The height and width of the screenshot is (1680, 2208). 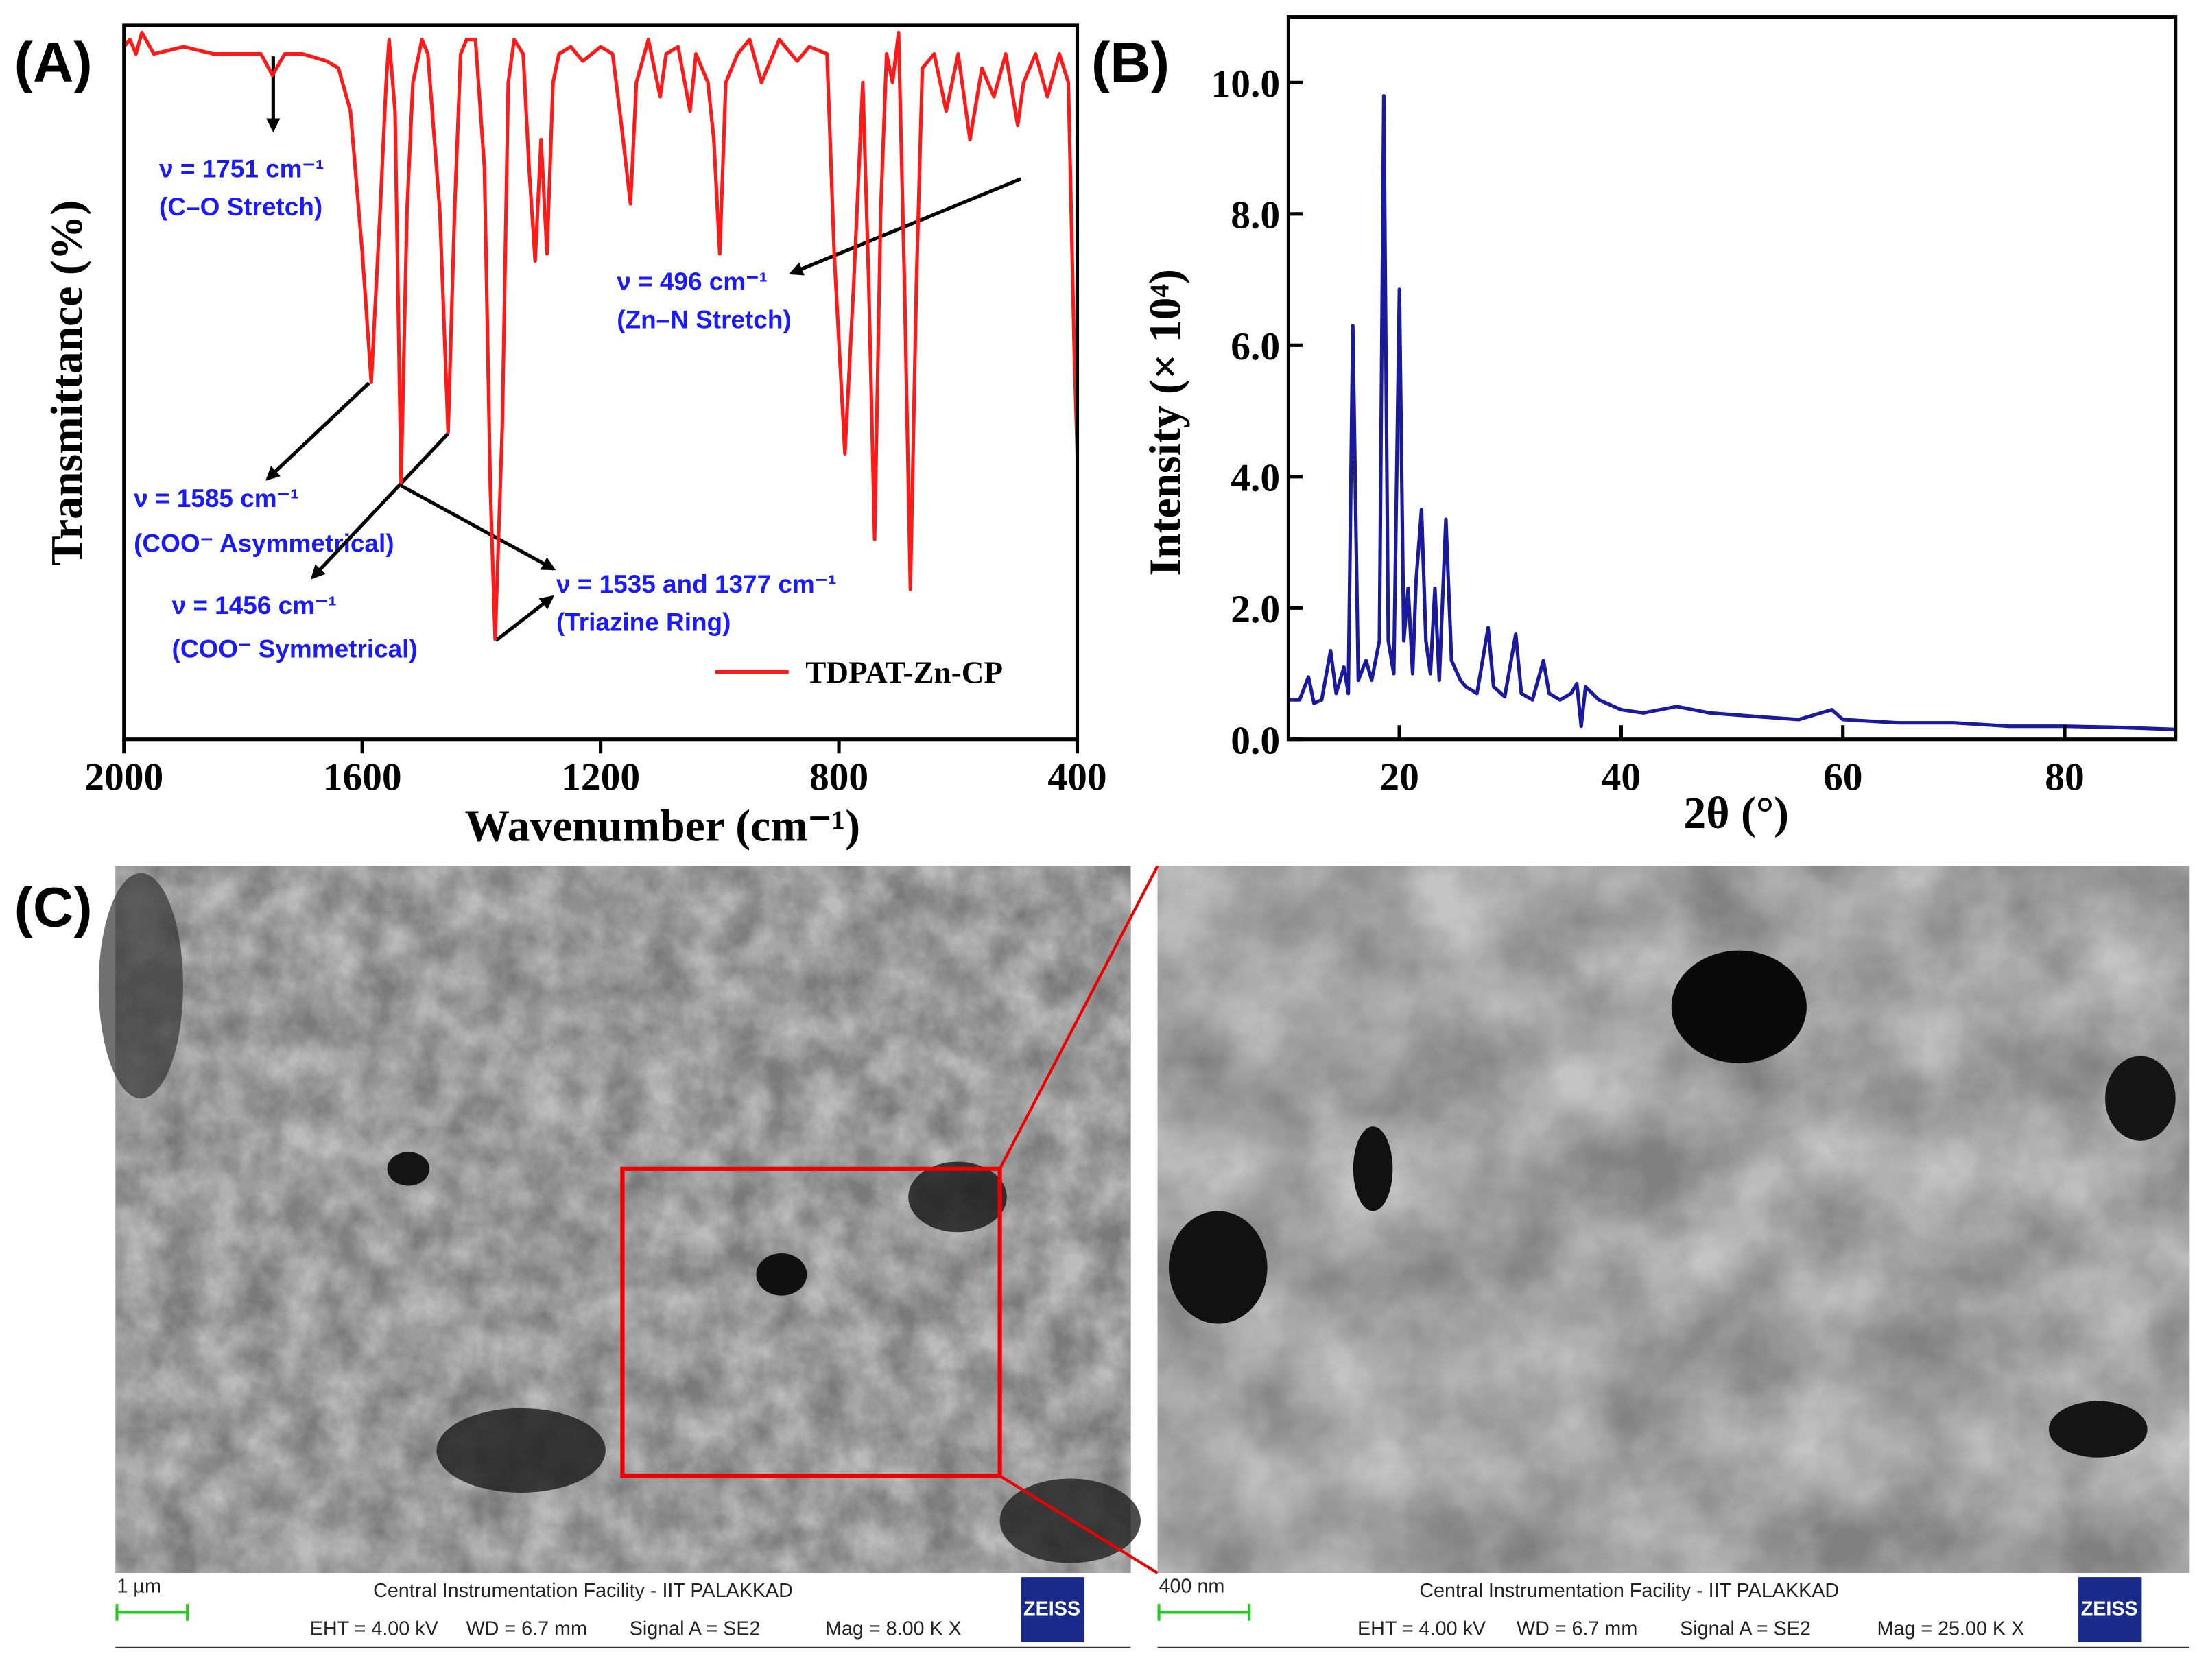 I want to click on x-tick-label: 400, so click(x=1076, y=777).